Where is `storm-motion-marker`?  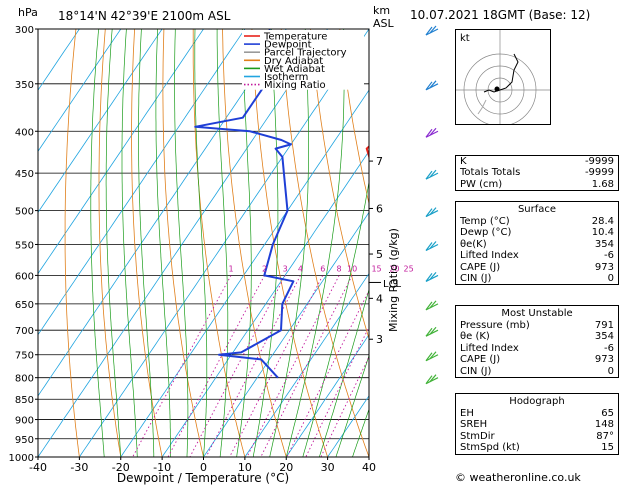 storm-motion-marker is located at coordinates (497, 89).